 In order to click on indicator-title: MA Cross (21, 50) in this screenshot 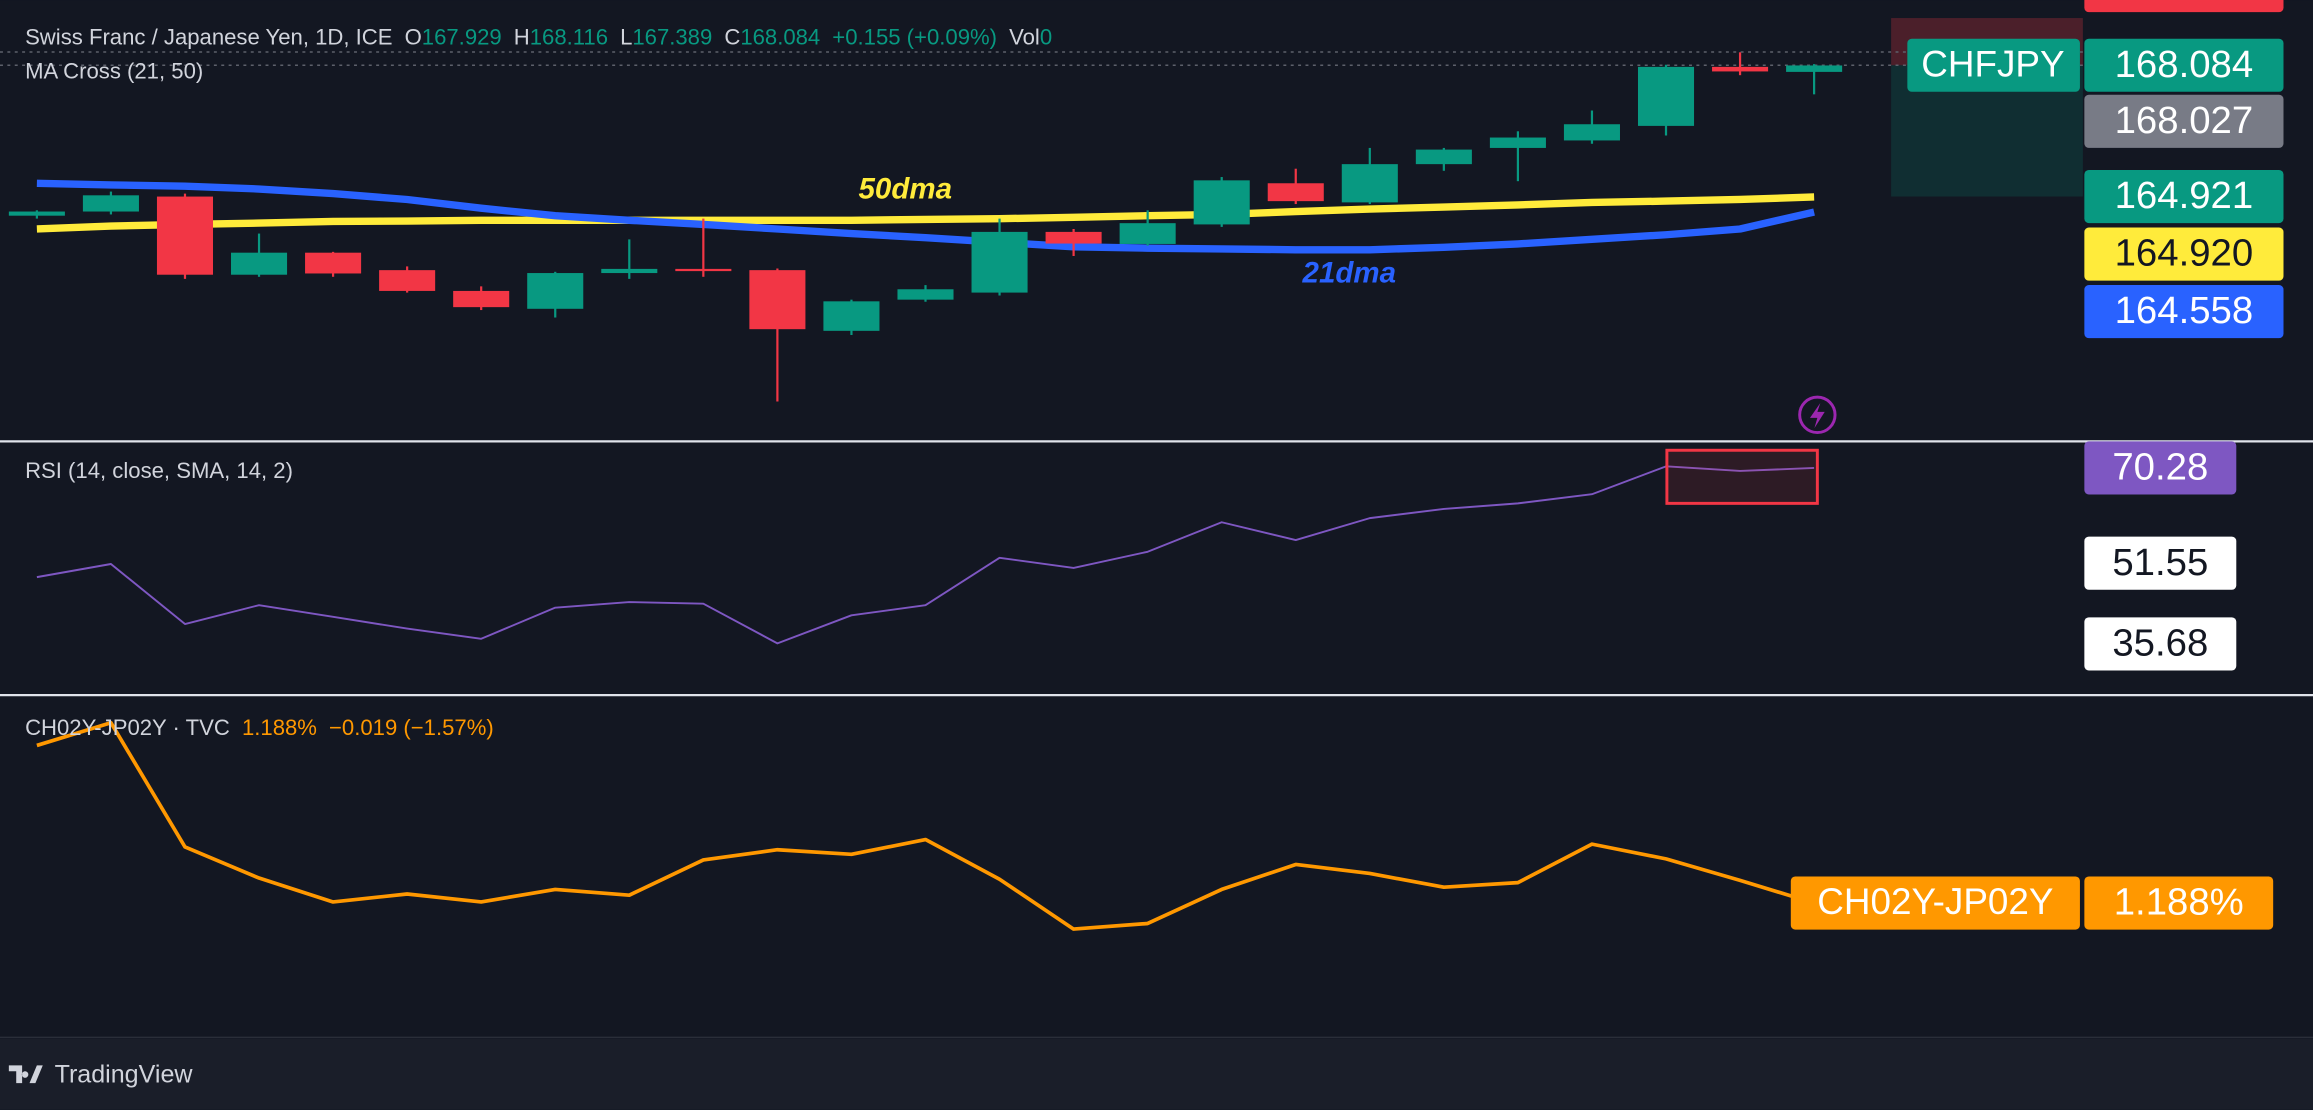, I will do `click(114, 70)`.